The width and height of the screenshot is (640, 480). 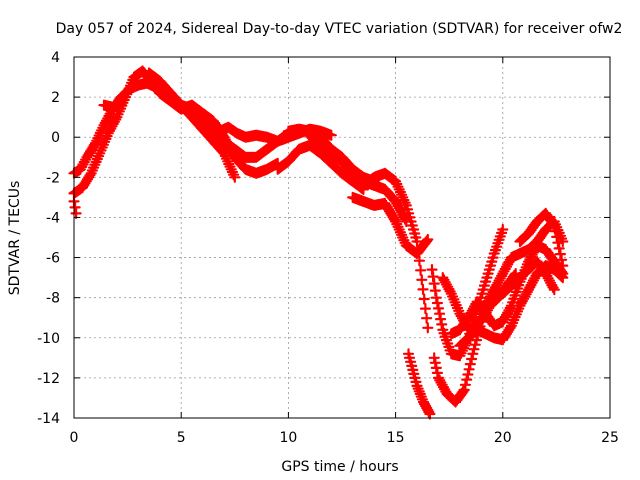 What do you see at coordinates (48, 238) in the screenshot?
I see `y-tick-labels: -14 -12 -10 -8 -6 -4 -2 0 2 4` at bounding box center [48, 238].